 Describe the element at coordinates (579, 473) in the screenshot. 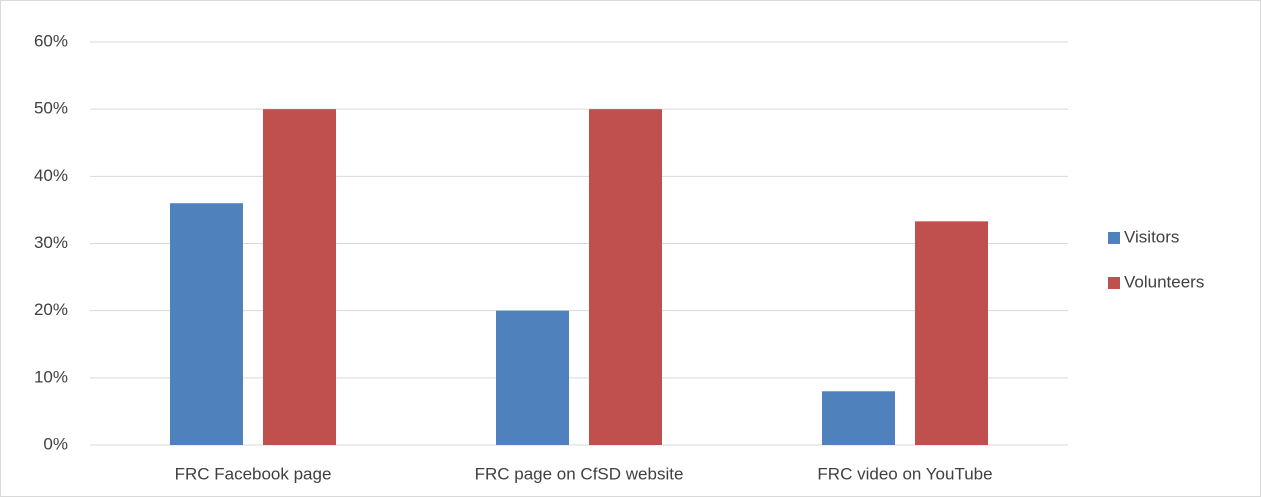

I see `x-tick-label: FRC page on CfSD website` at that location.